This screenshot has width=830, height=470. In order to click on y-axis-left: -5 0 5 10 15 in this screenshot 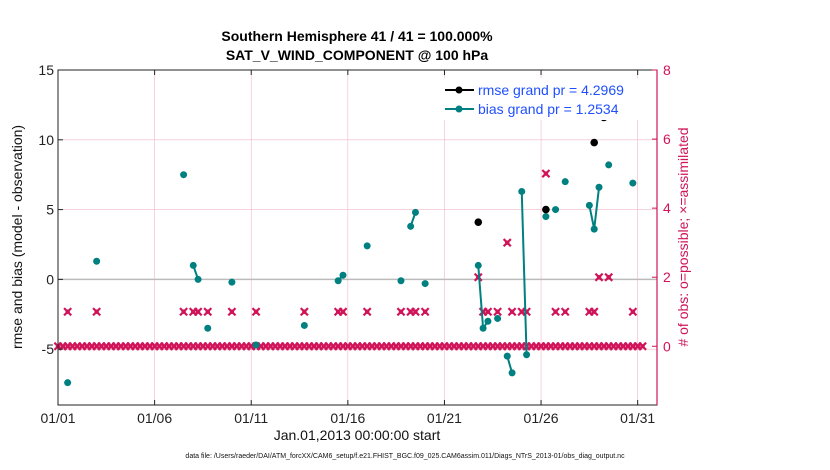, I will do `click(50, 209)`.